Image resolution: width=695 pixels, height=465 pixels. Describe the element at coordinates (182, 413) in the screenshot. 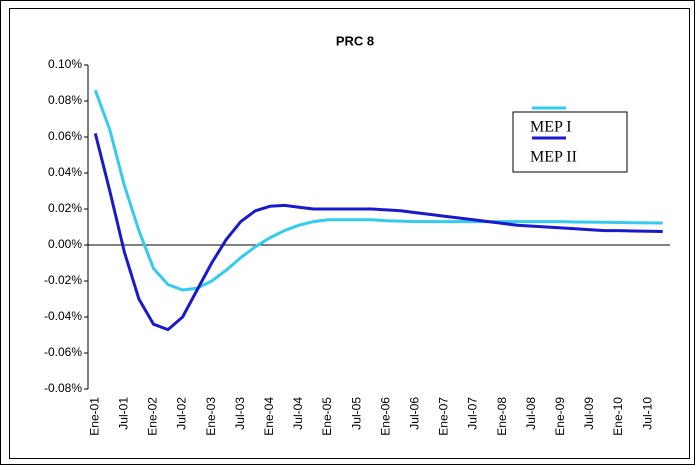

I see `x-tick-label: Jul-02` at that location.